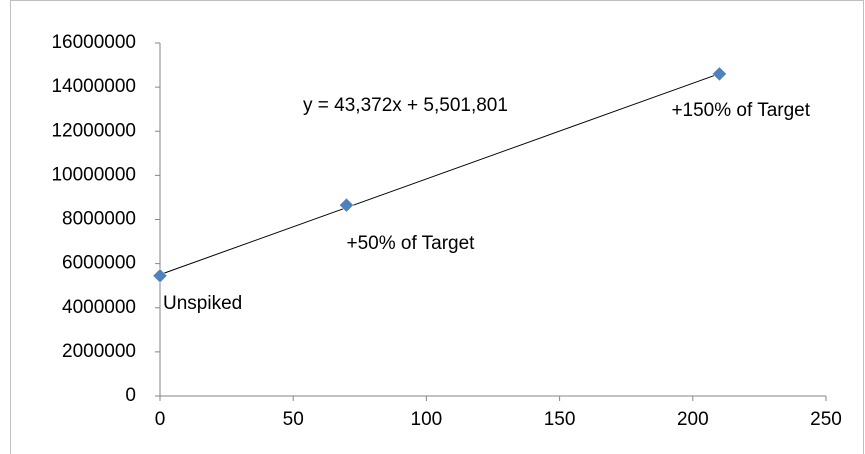  Describe the element at coordinates (130, 395) in the screenshot. I see `y-tick-label: 0` at that location.